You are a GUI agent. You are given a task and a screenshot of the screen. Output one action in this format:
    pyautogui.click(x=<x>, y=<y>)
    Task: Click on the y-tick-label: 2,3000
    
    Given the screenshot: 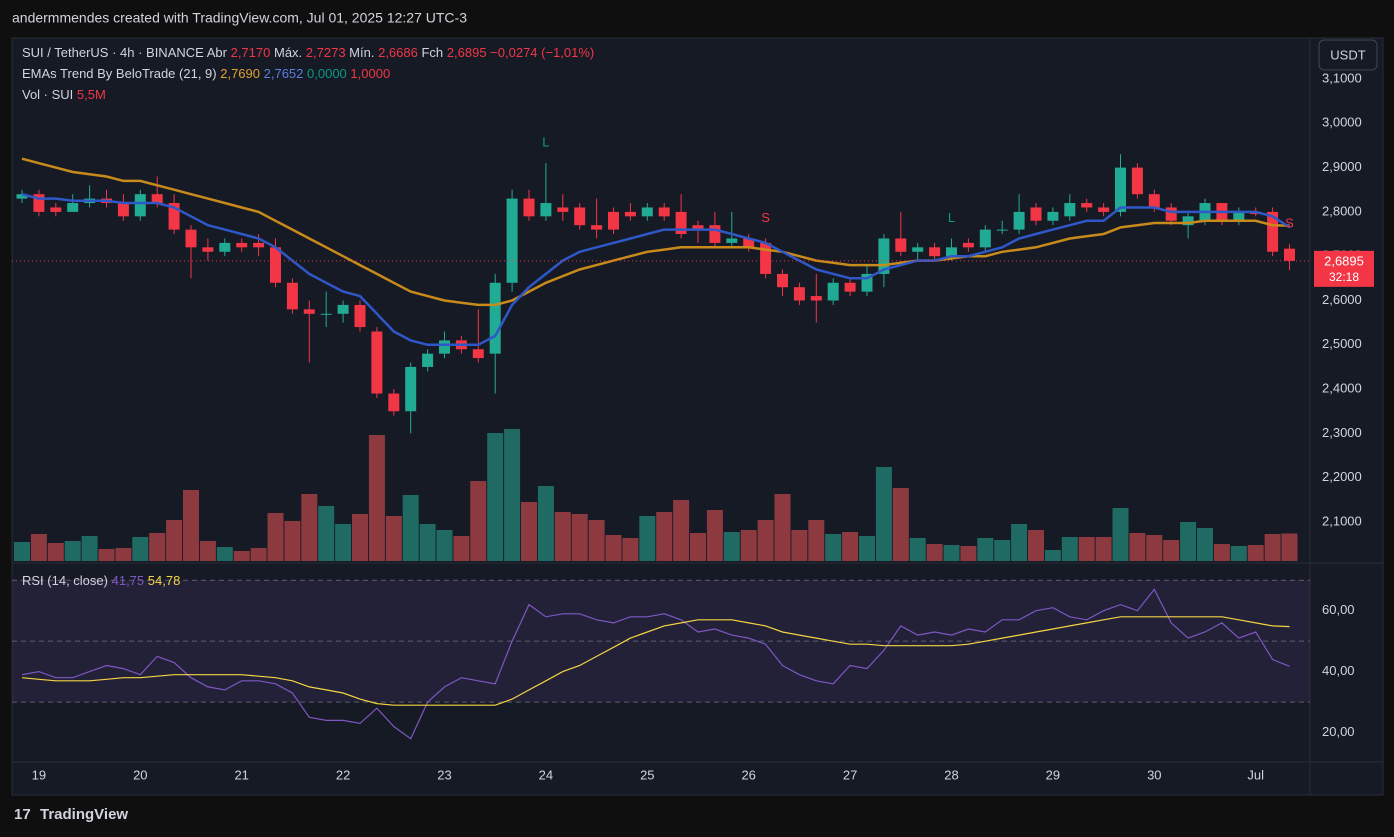 What is the action you would take?
    pyautogui.click(x=1342, y=432)
    